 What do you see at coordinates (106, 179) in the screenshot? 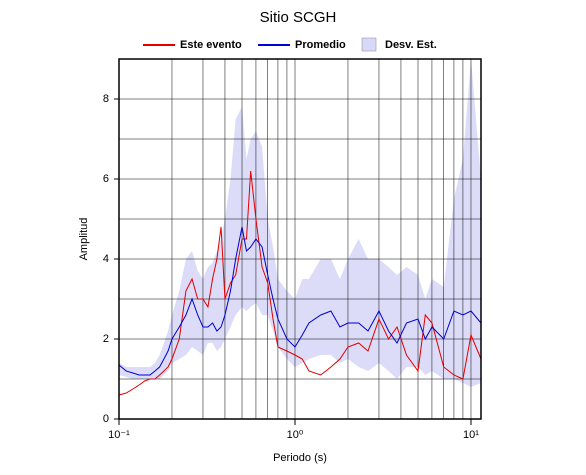
I see `y-tick-label: 6` at bounding box center [106, 179].